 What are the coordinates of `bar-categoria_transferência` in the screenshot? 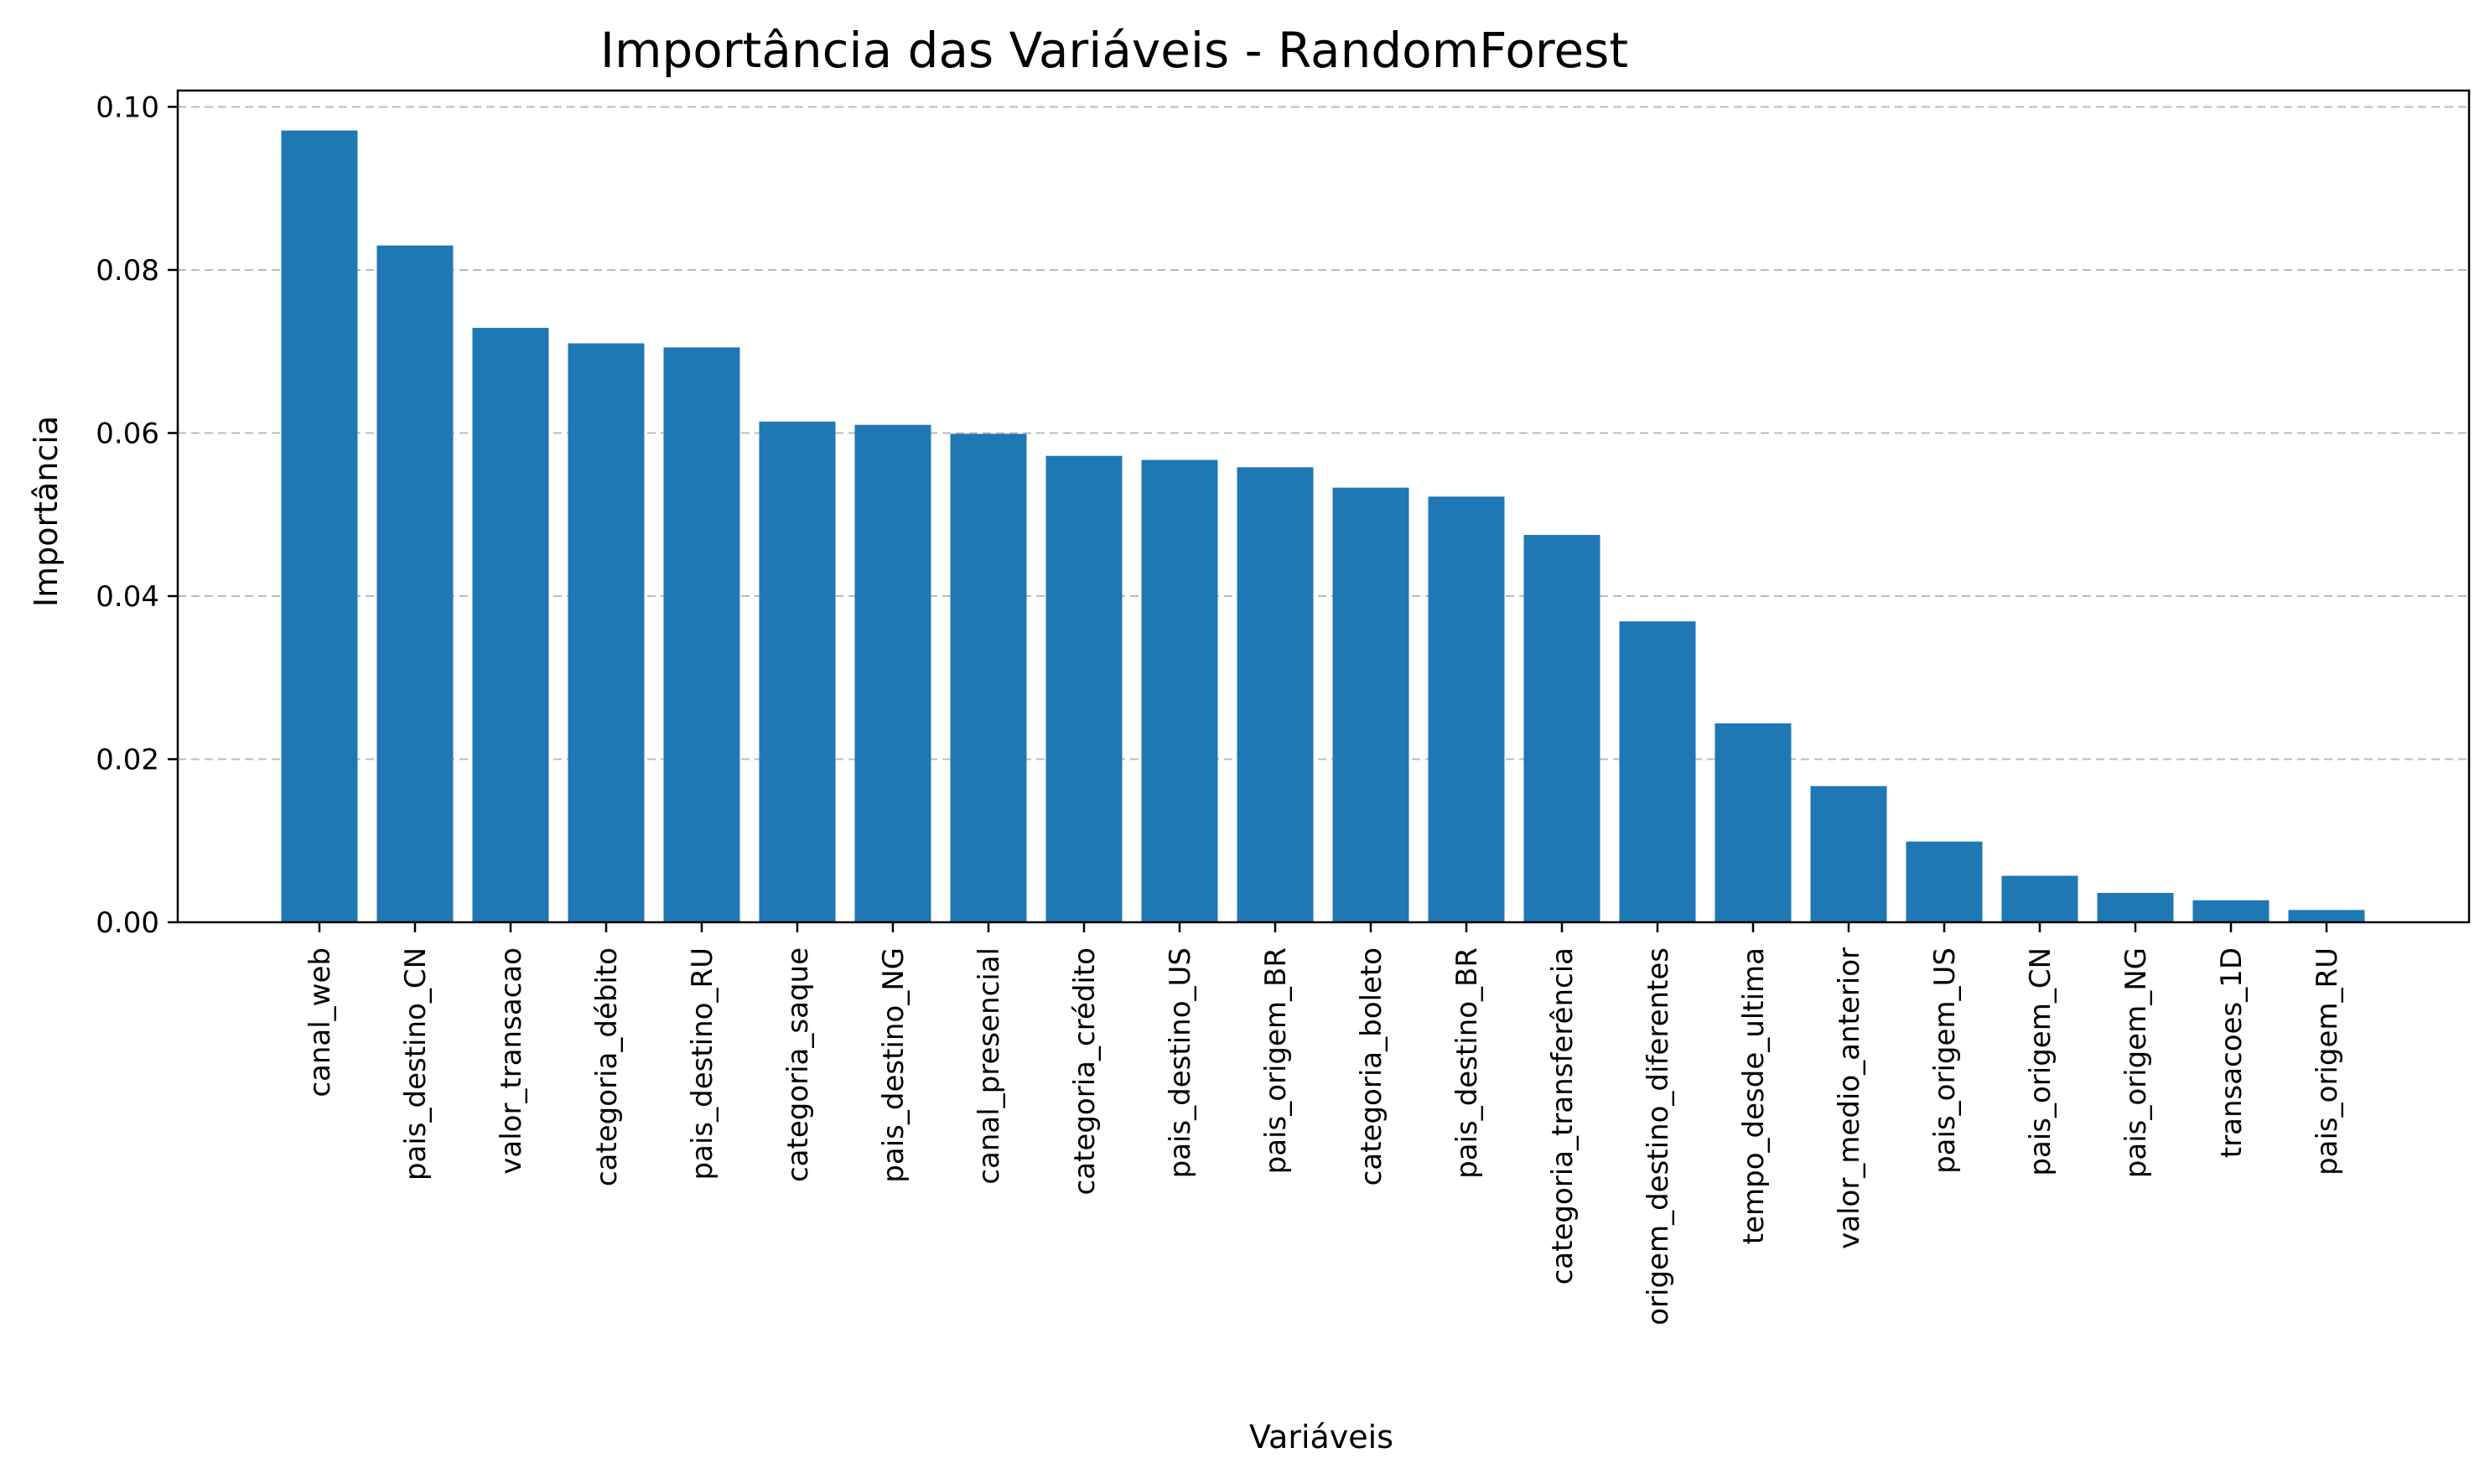 It's located at (1561, 728).